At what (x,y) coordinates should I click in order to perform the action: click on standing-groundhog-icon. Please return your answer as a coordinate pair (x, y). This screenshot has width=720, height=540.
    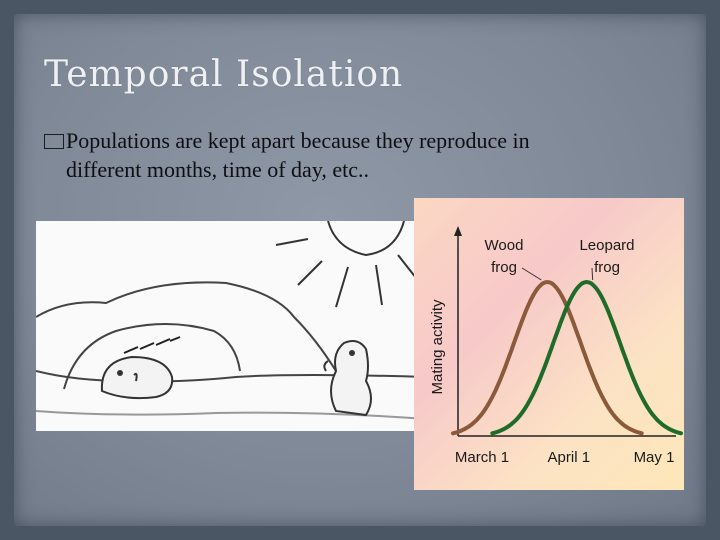
    Looking at the image, I should click on (347, 378).